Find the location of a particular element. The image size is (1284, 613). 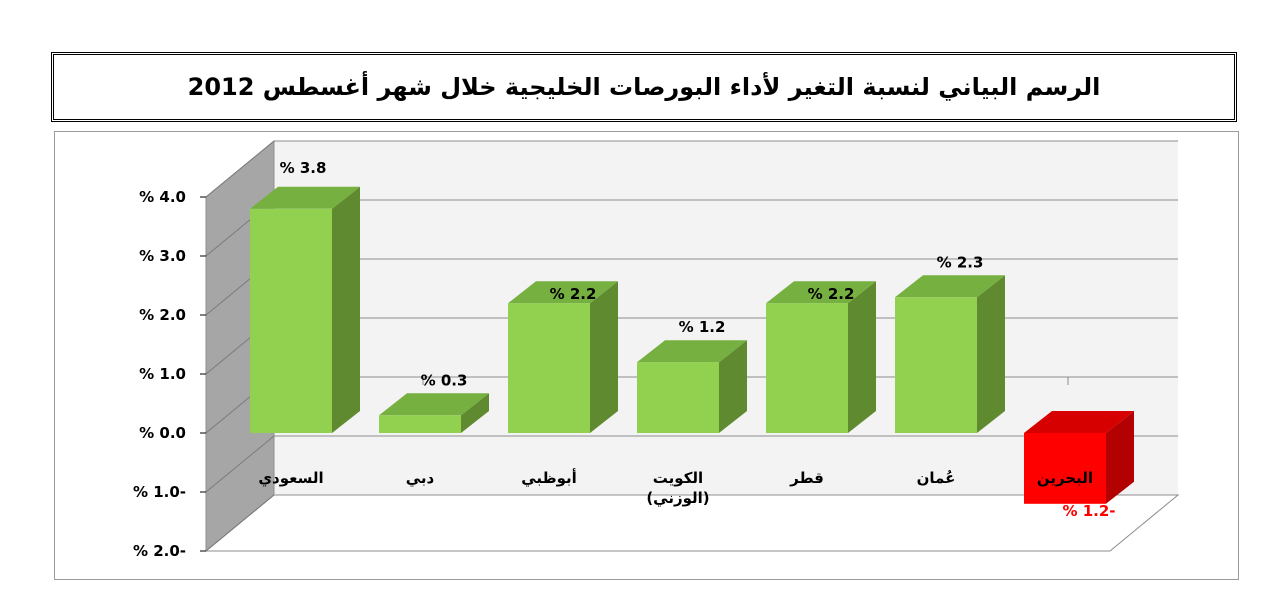

y-tick-label: % 1.0- is located at coordinates (159, 492).